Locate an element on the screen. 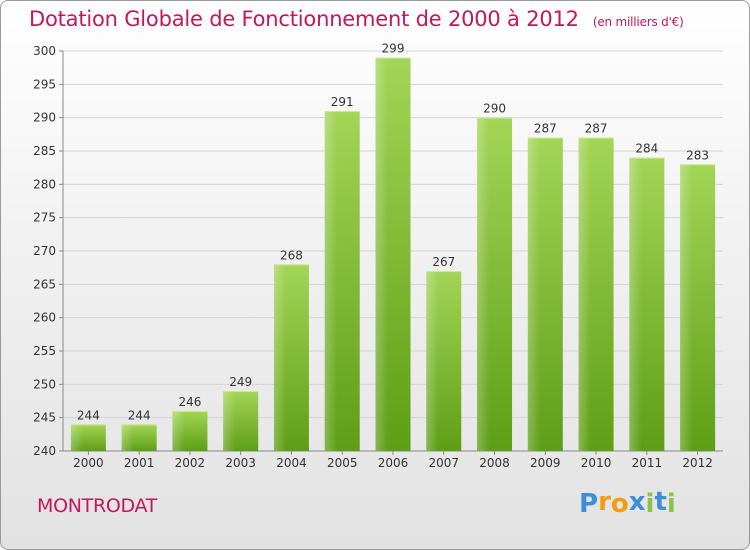 The height and width of the screenshot is (550, 750). value-label: 299 is located at coordinates (393, 49).